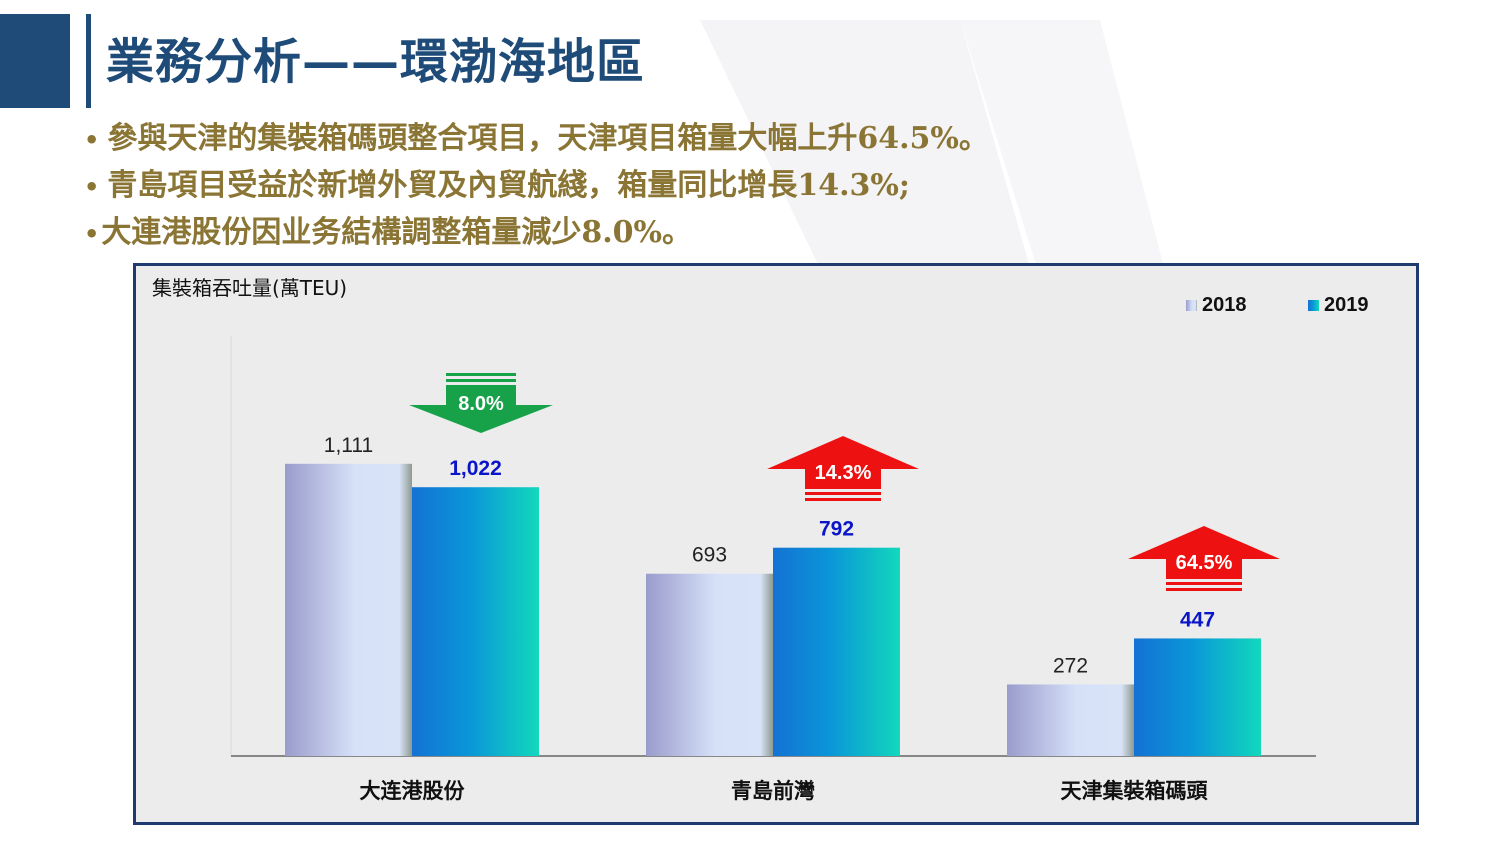 Image resolution: width=1500 pixels, height=844 pixels. I want to click on bullet-item: • 青島項目受益於新增外貿及內貿航綫，箱量同比增長14.3%;, so click(536, 186).